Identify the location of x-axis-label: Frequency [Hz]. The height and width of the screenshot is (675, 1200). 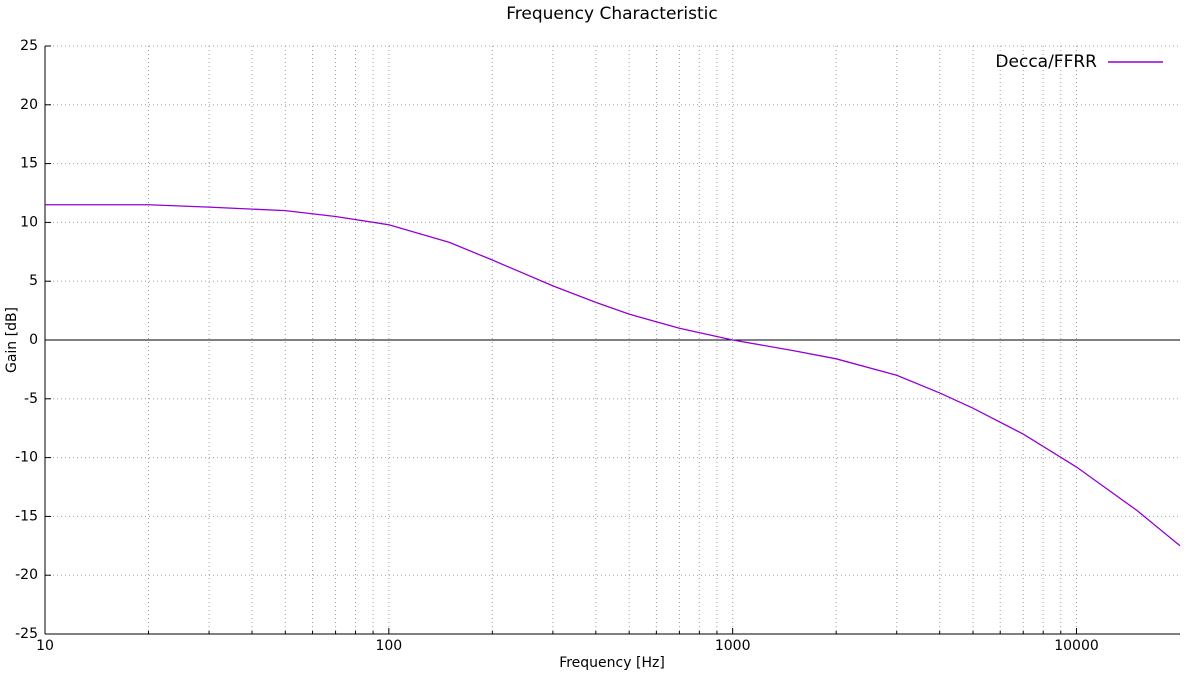
(612, 663).